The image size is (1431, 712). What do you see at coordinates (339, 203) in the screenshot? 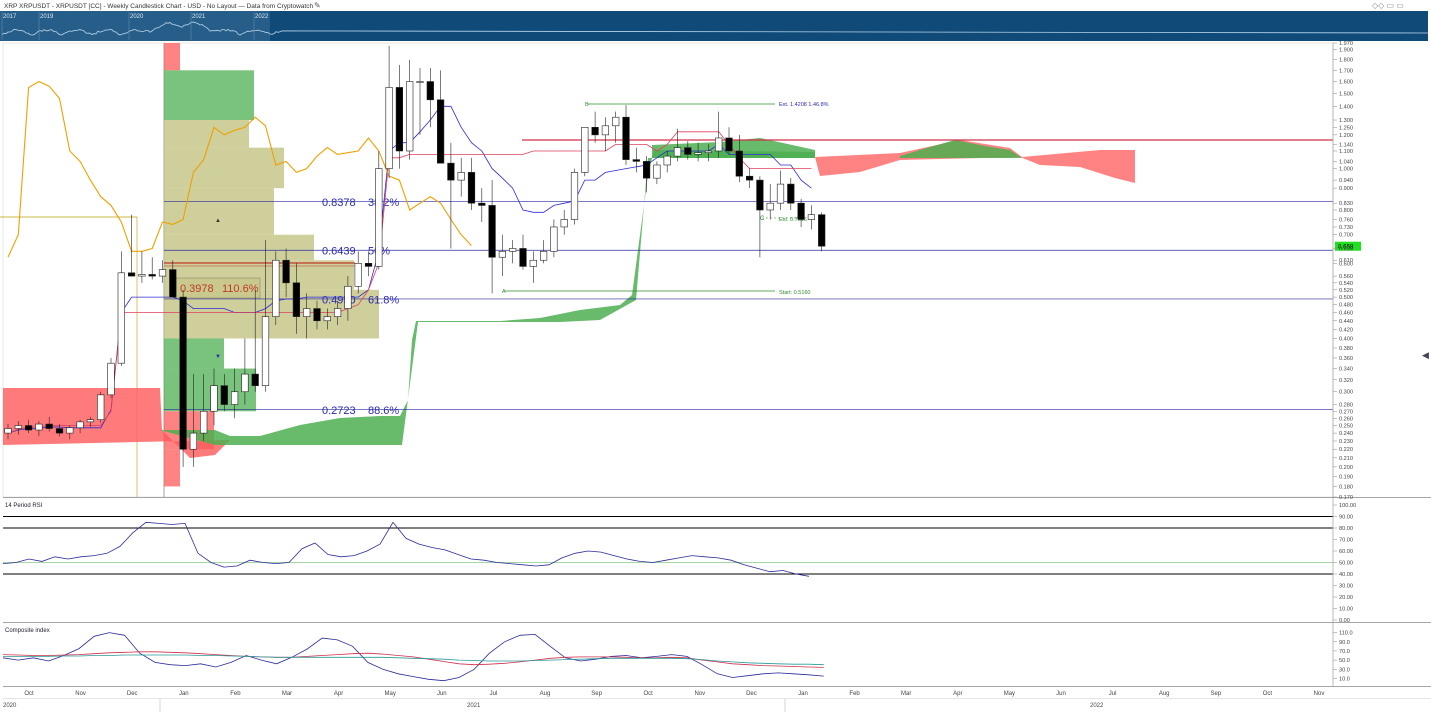
I see `fib-level-price: 0.8378` at bounding box center [339, 203].